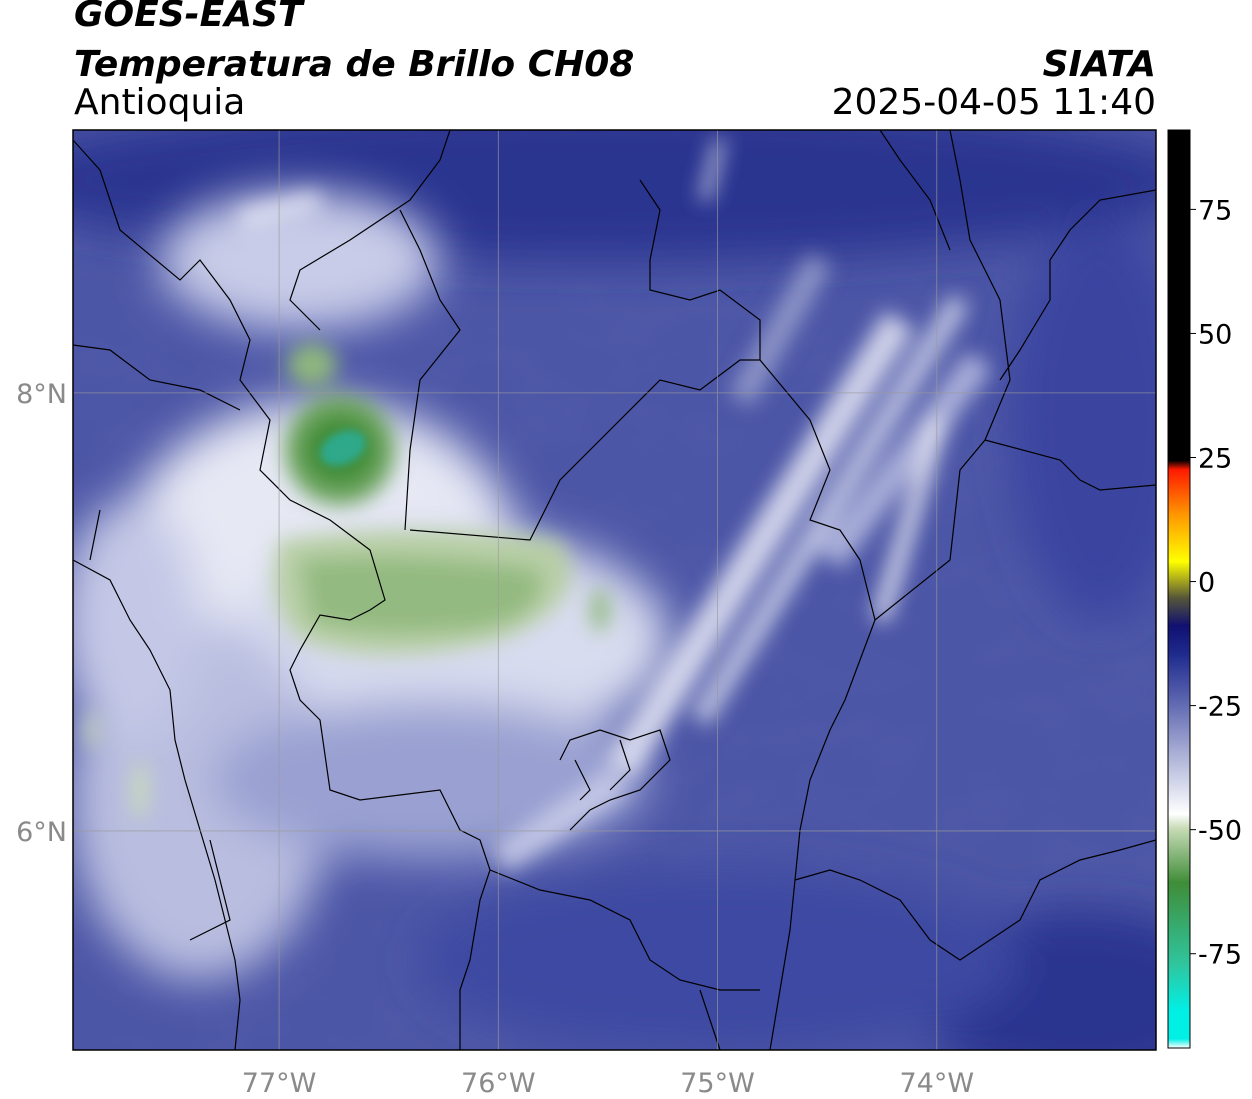 This screenshot has height=1099, width=1252. I want to click on latitude-axis: 8°N 6°N, so click(41, 613).